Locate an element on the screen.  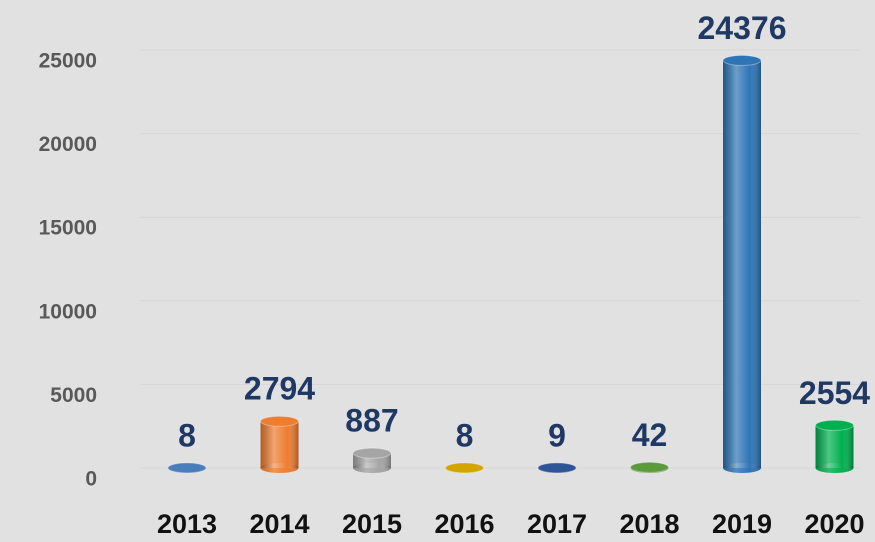
x-tick-label: 2020 is located at coordinates (834, 524).